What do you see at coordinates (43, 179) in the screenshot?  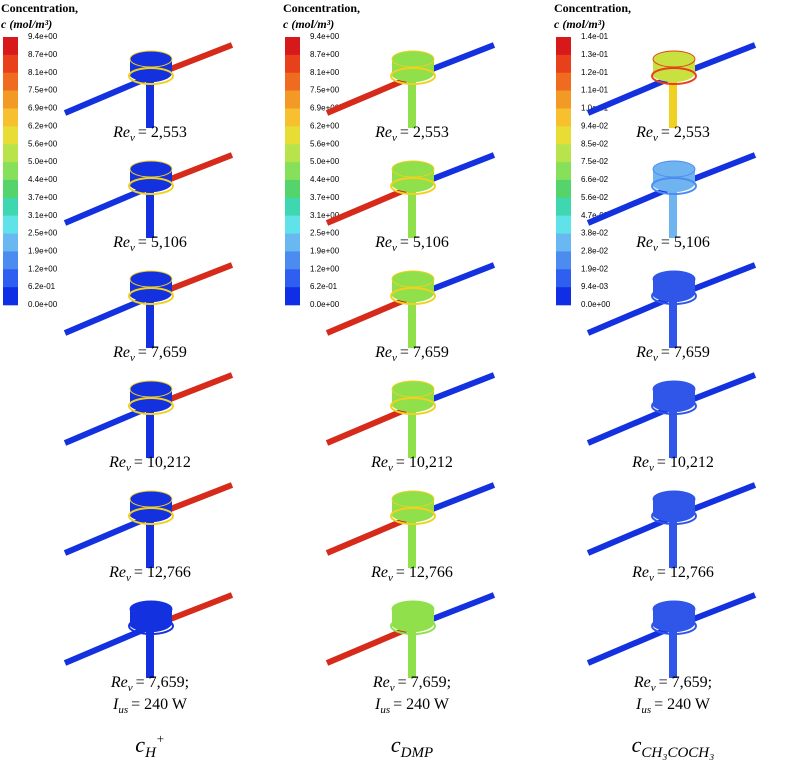 I see `colorbar-label: 4.4e+00` at bounding box center [43, 179].